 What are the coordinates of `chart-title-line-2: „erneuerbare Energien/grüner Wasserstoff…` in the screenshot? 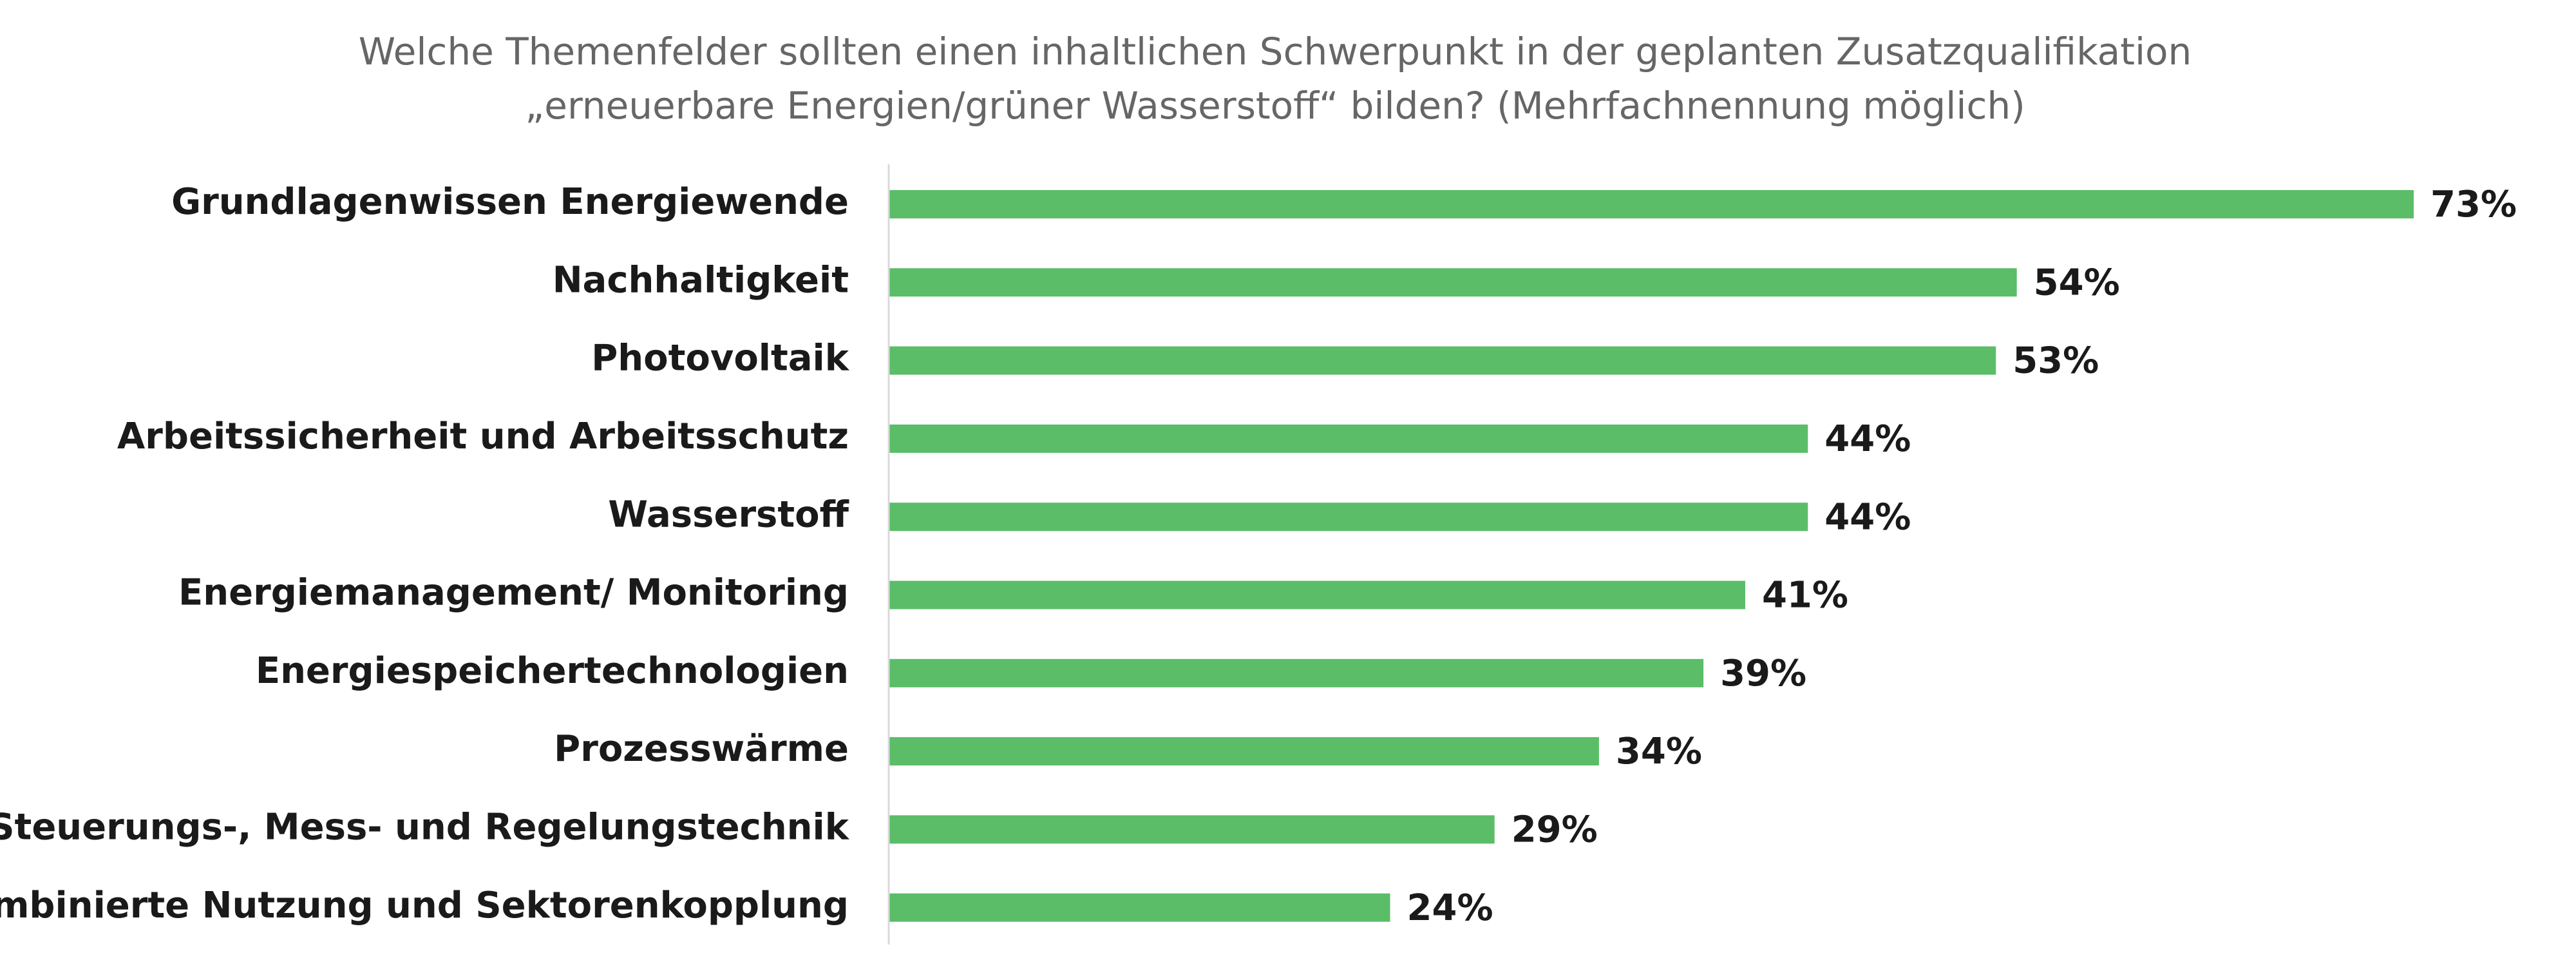 It's located at (1275, 106).